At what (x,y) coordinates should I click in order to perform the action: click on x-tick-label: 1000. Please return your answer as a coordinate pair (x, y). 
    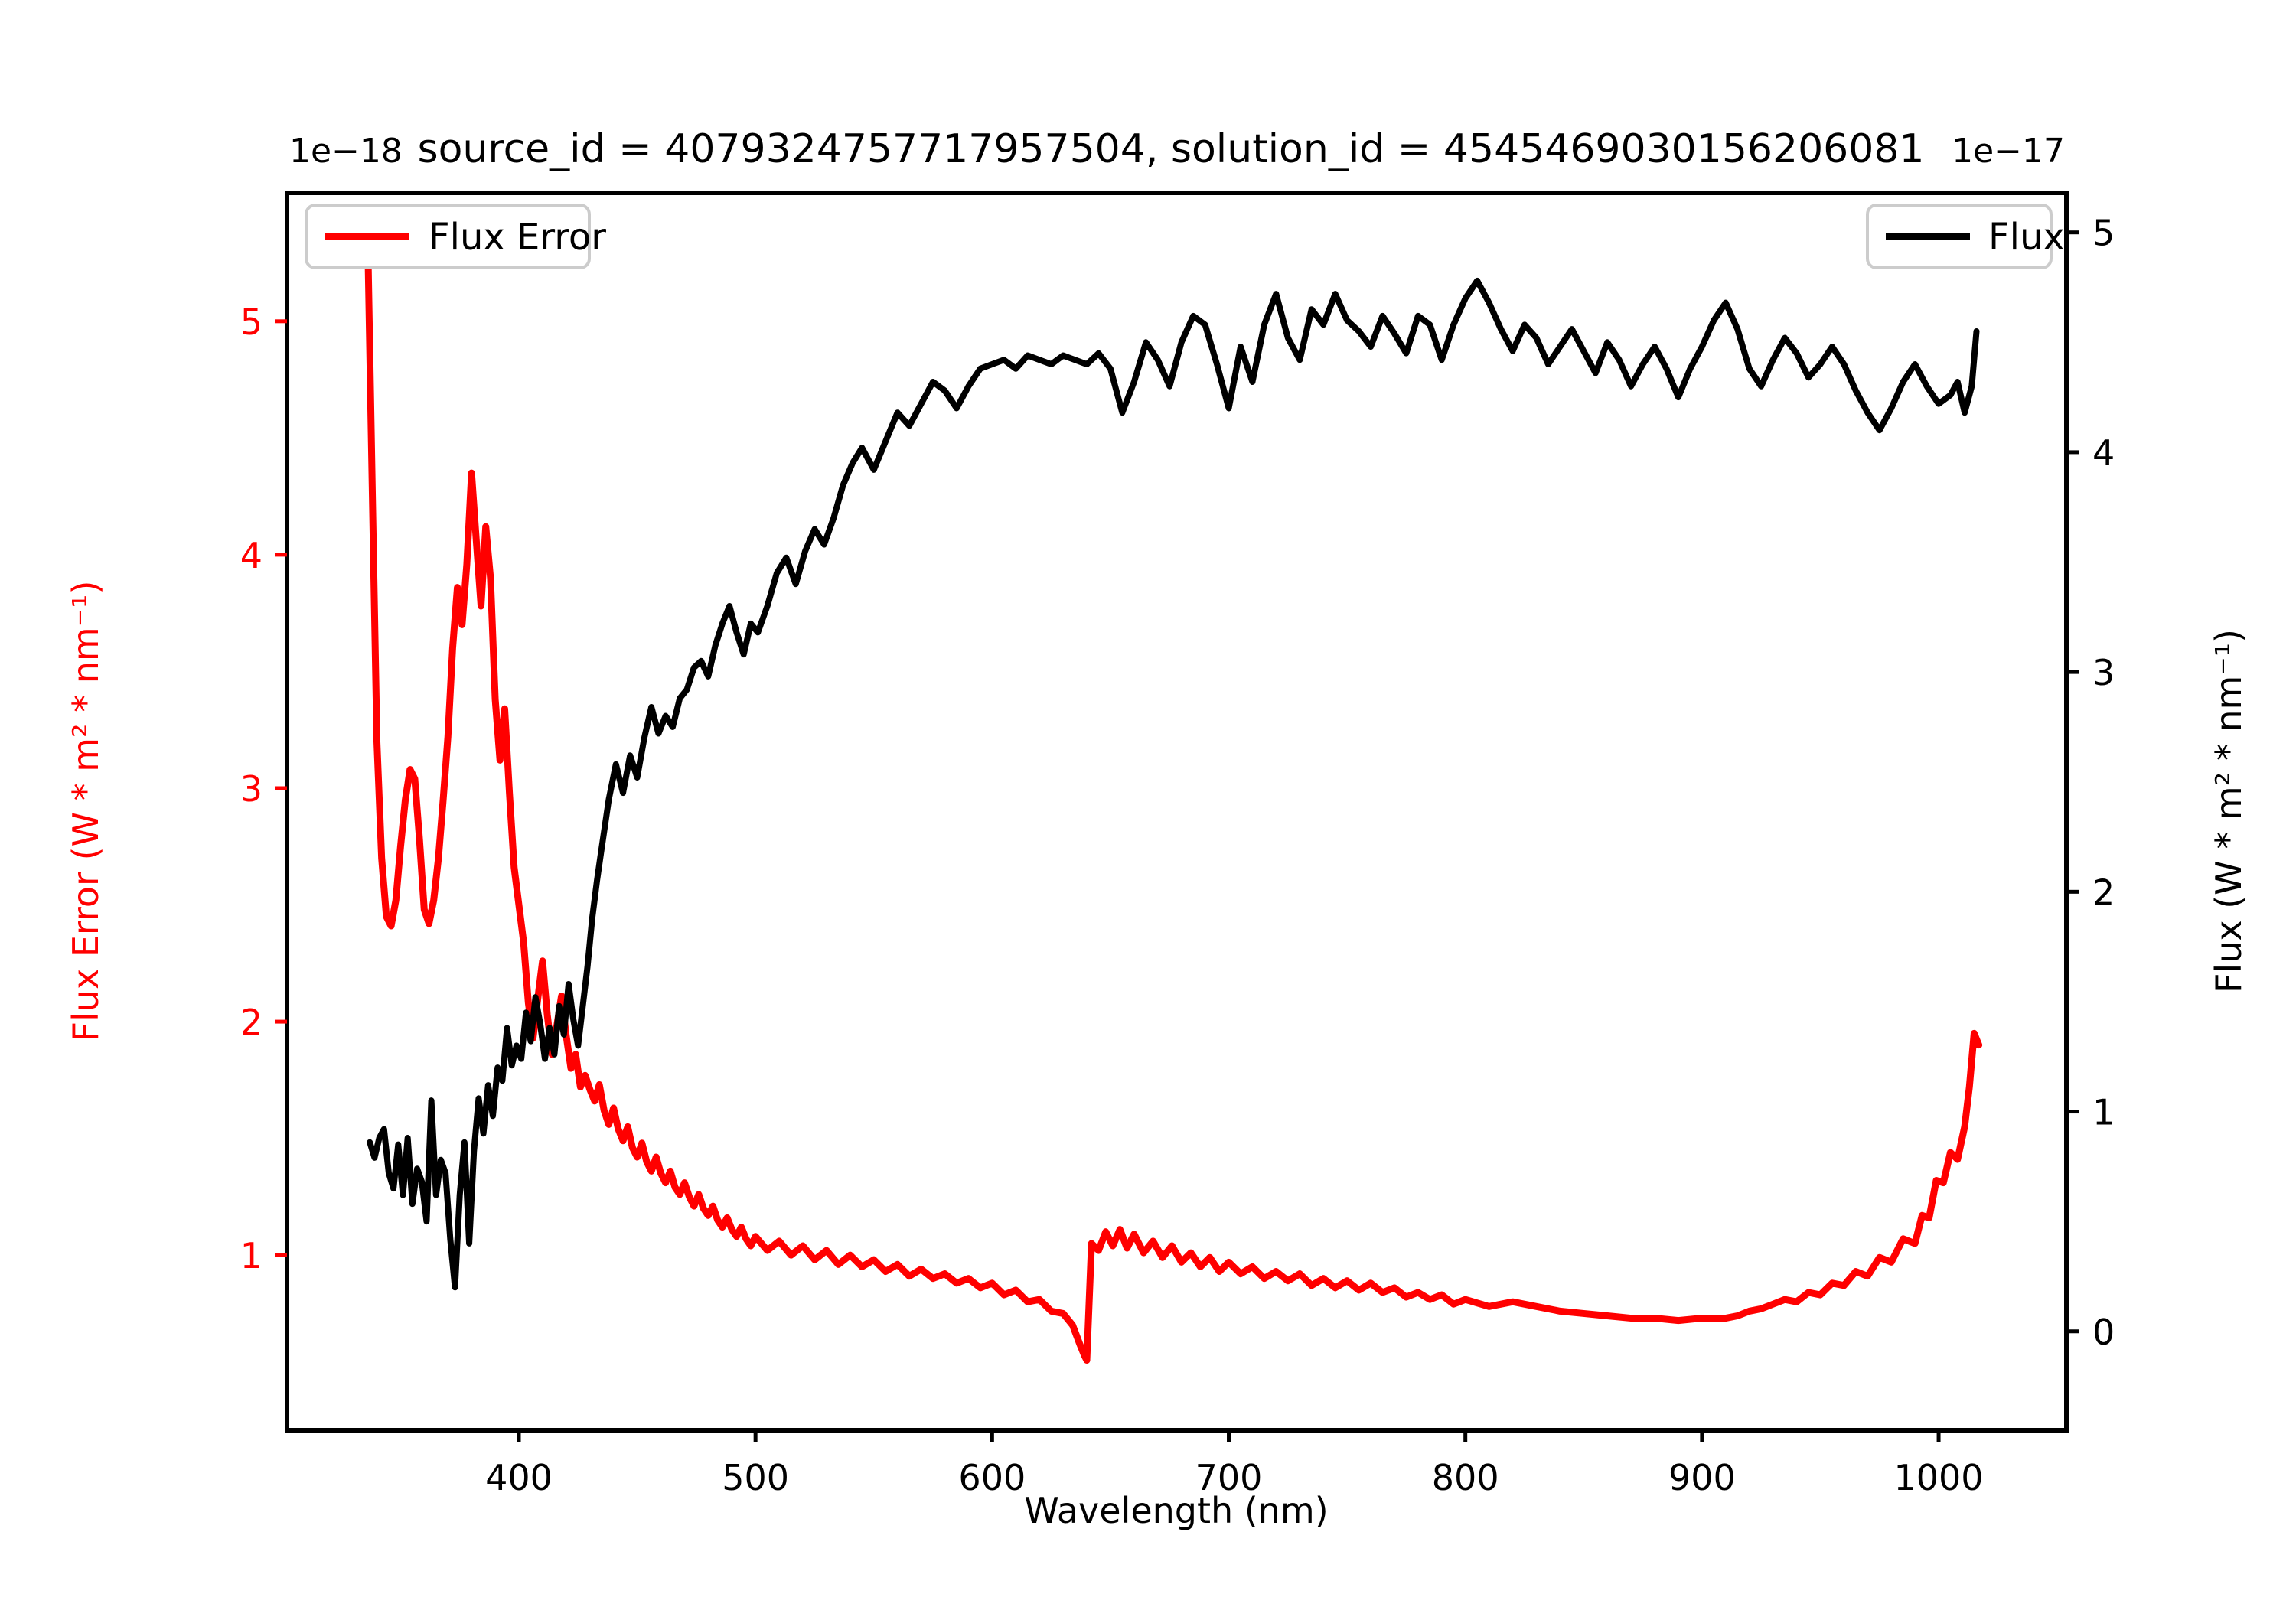
    Looking at the image, I should click on (1939, 1477).